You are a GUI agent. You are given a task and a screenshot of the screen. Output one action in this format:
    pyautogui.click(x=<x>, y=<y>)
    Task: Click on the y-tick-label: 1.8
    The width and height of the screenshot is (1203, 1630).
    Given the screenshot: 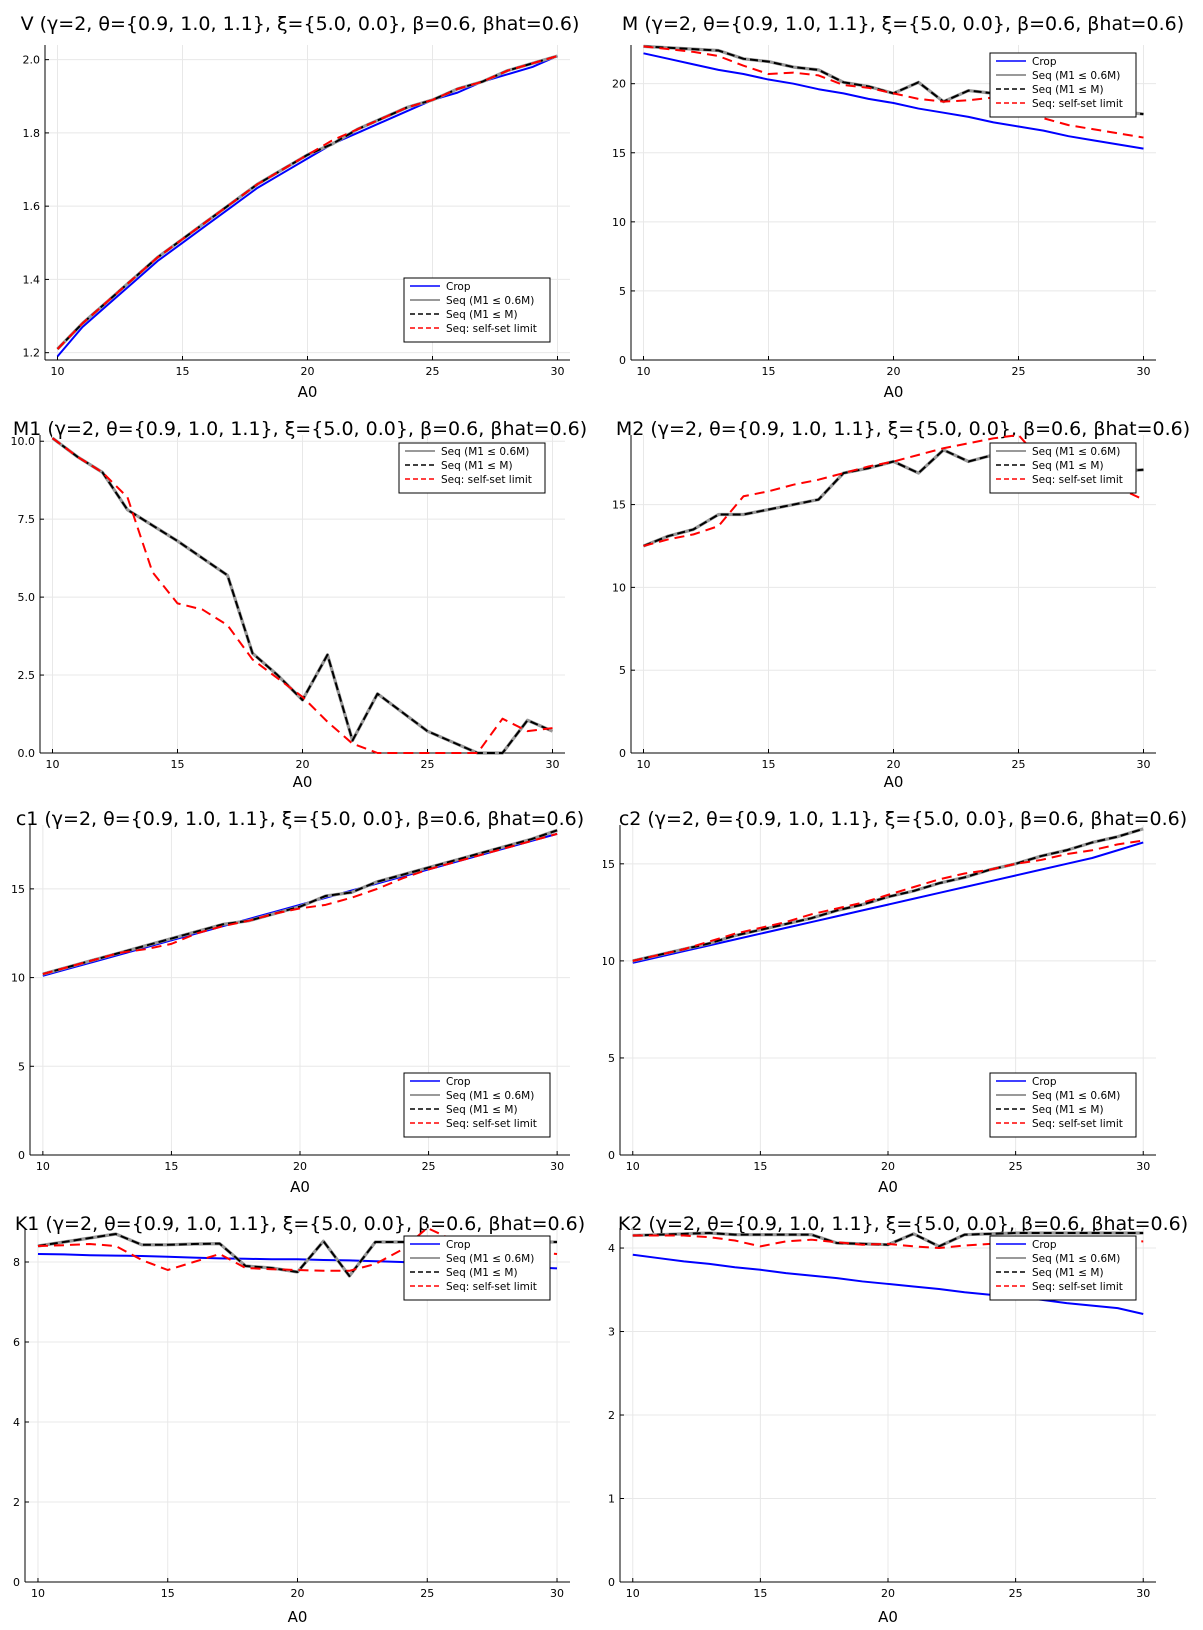 What is the action you would take?
    pyautogui.click(x=32, y=133)
    